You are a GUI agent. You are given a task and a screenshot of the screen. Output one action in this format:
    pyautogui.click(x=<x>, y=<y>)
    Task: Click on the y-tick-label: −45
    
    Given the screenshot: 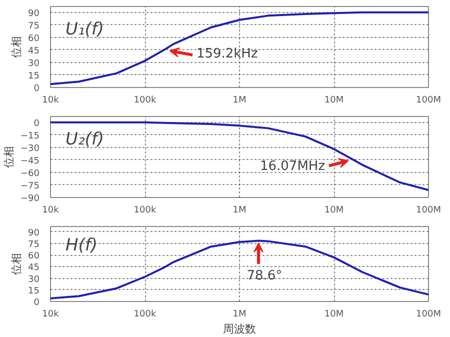 What is the action you would take?
    pyautogui.click(x=30, y=161)
    